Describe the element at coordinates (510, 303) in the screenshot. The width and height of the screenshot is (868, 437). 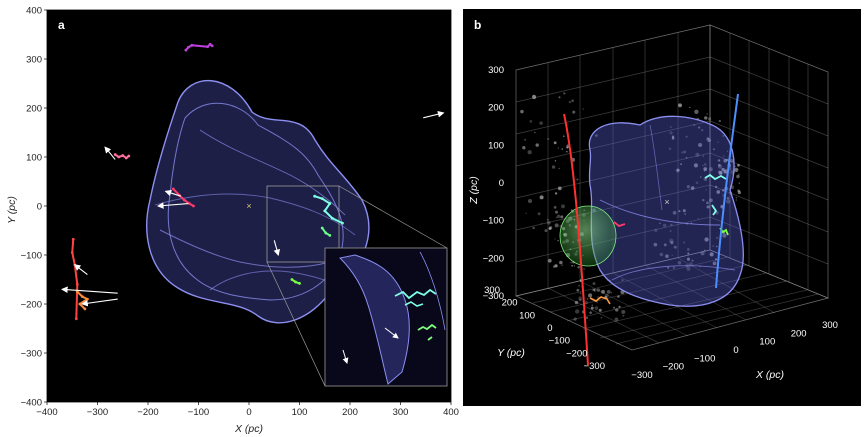
I see `b-y-tick-label: 200` at that location.